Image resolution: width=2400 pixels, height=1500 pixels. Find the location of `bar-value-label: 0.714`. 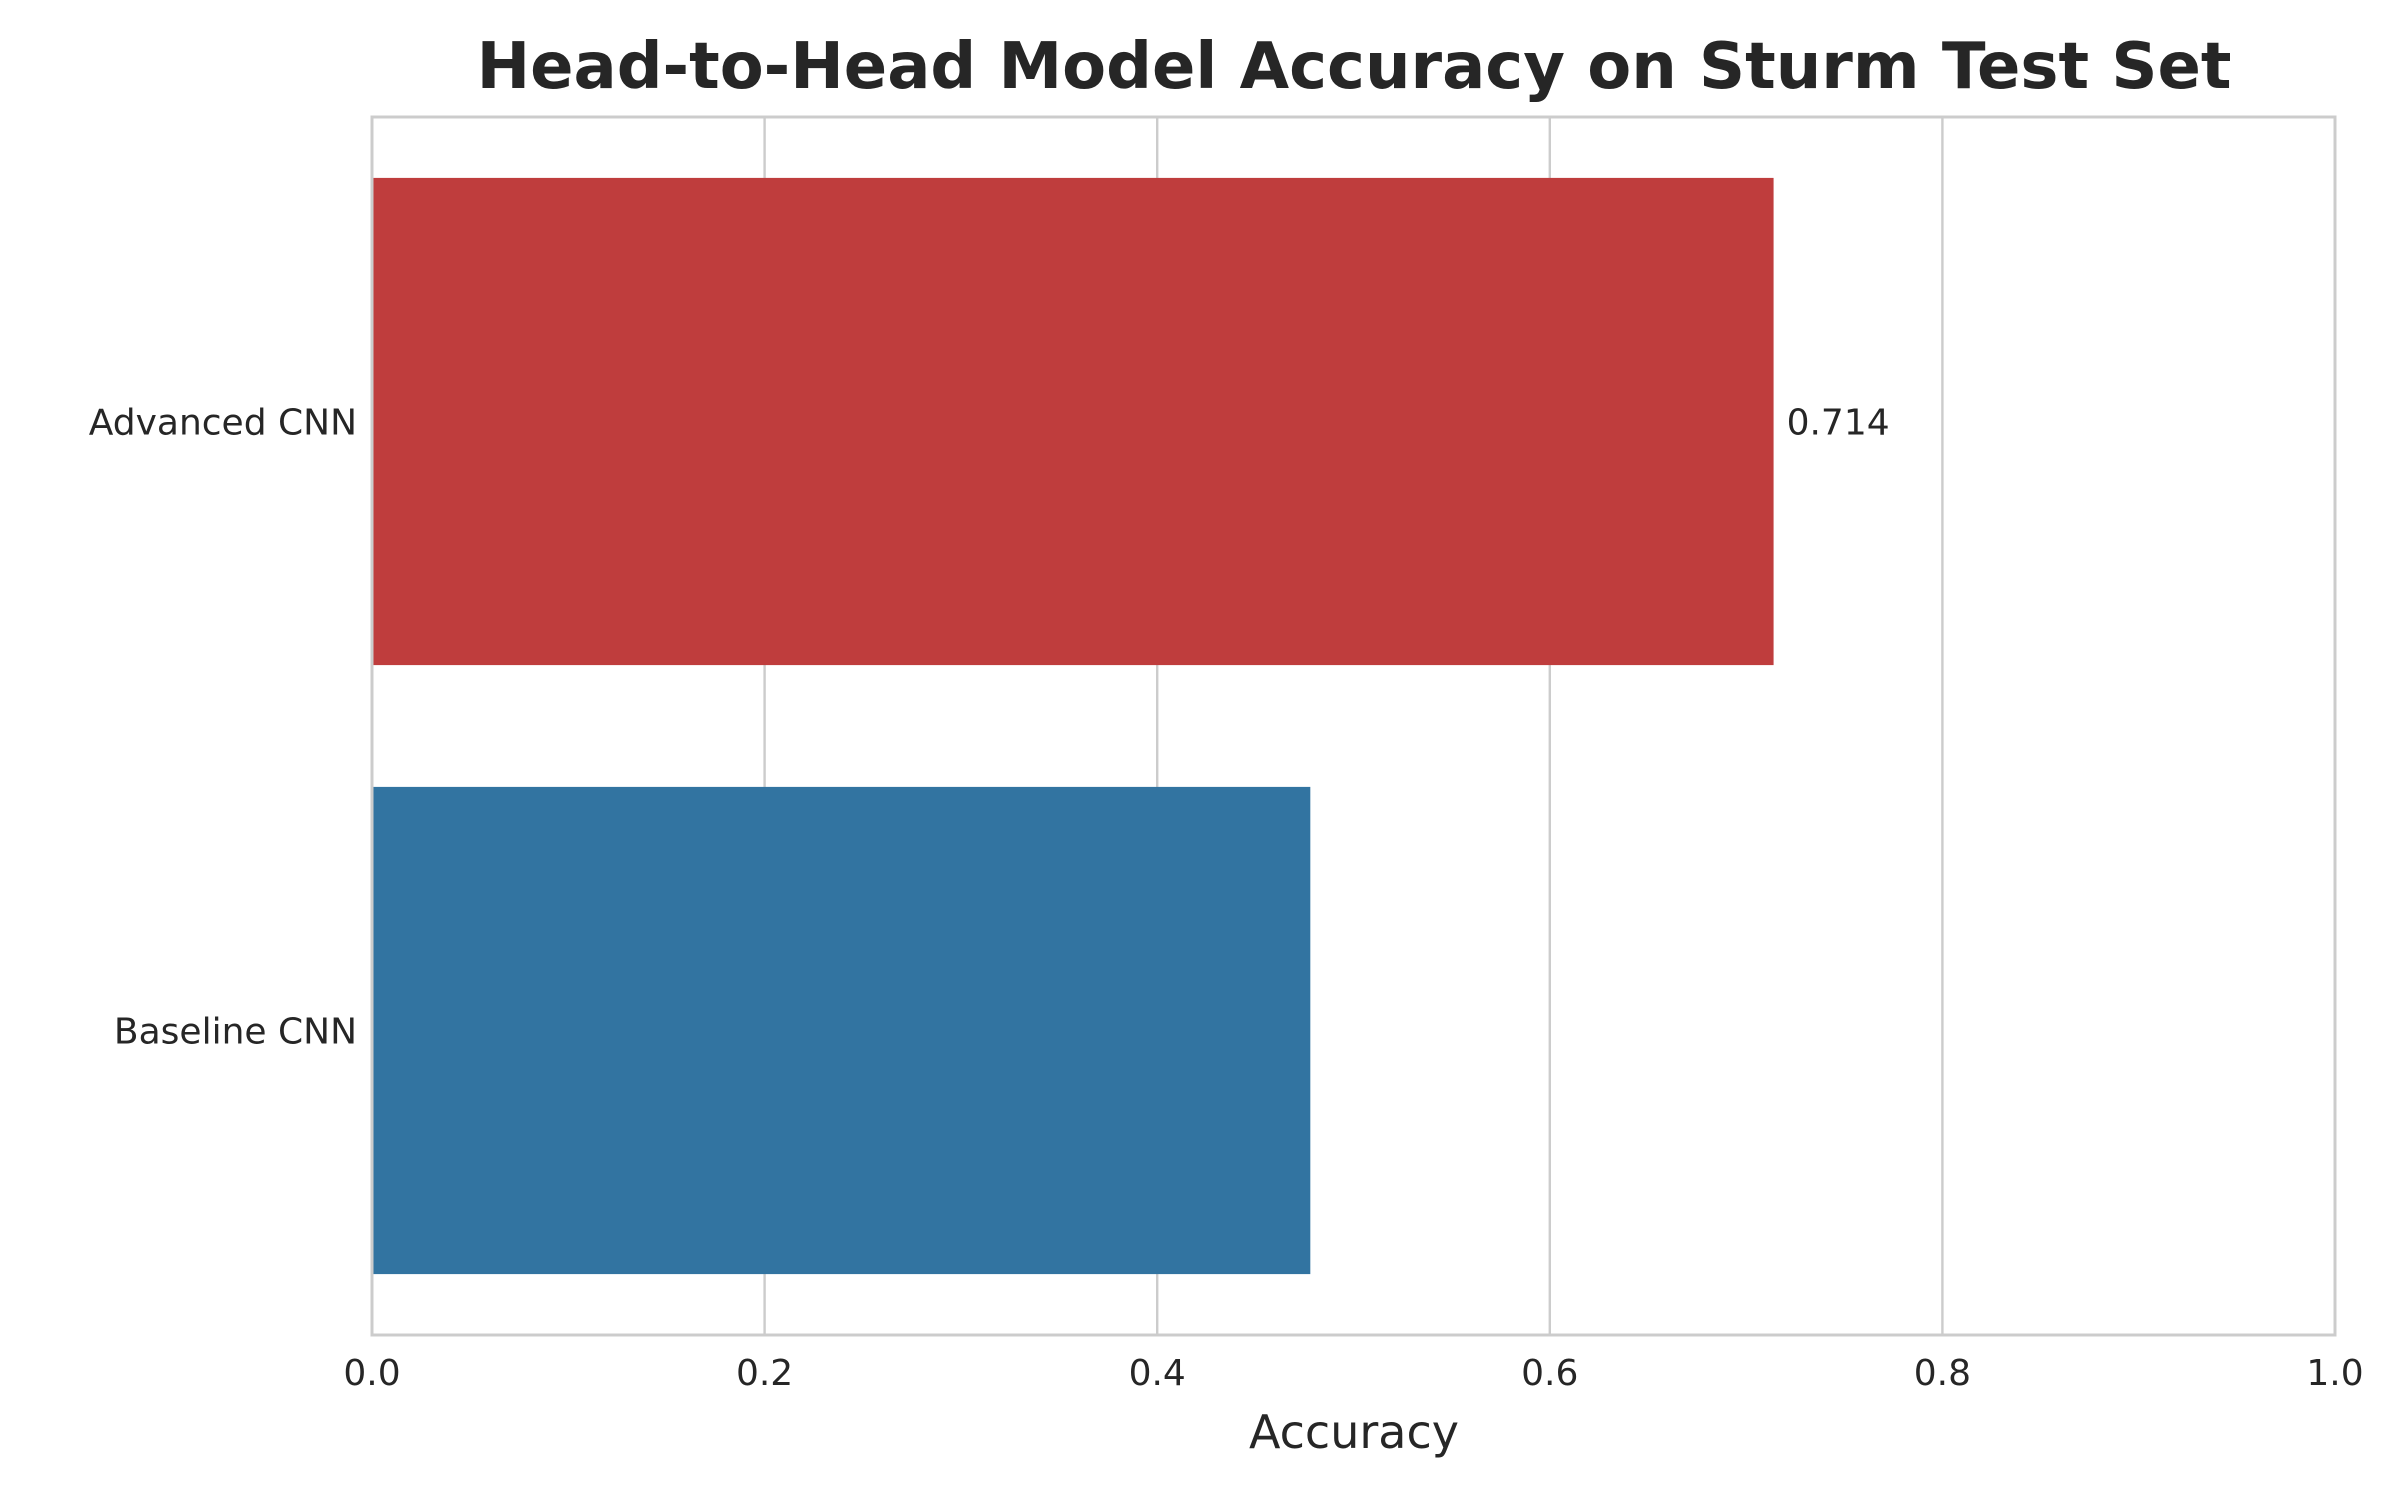

bar-value-label: 0.714 is located at coordinates (1838, 423).